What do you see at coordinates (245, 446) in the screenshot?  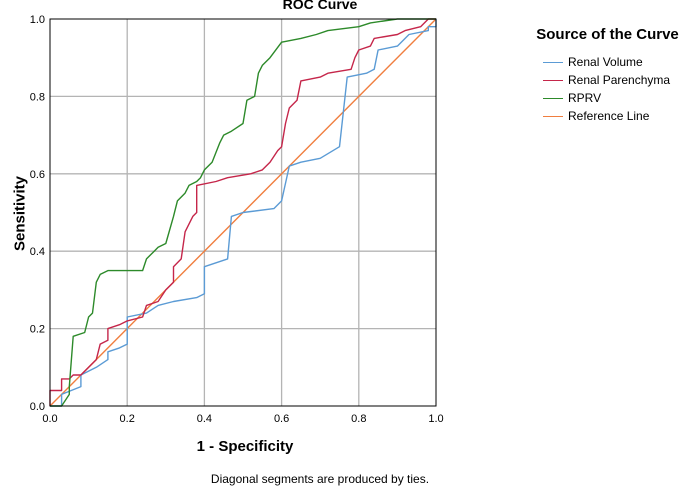 I see `x-axis-label: 1 - Specificity` at bounding box center [245, 446].